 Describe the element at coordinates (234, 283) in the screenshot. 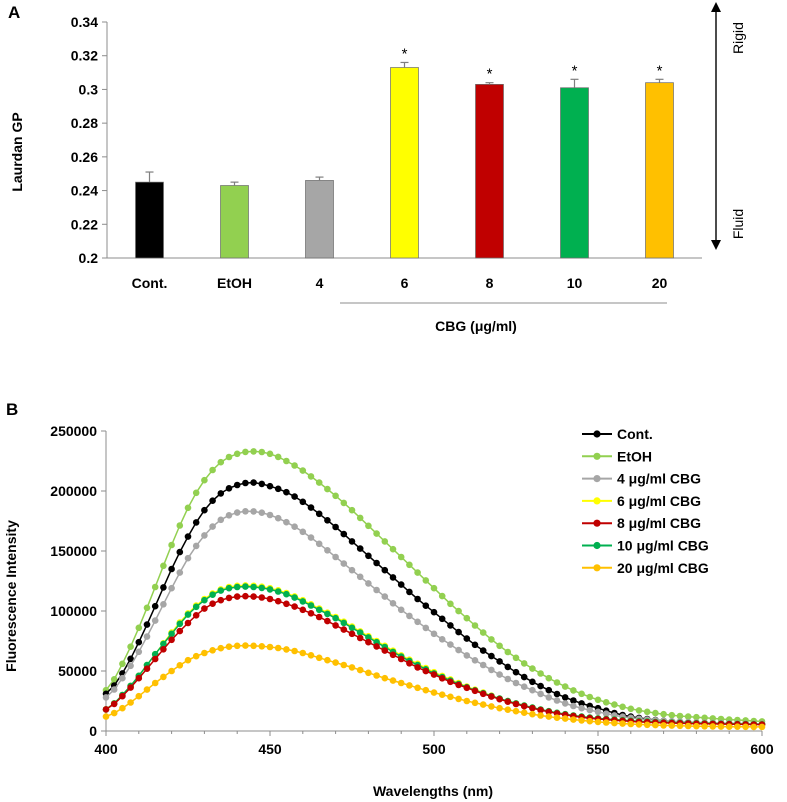

I see `panel-a-x-tick-label: EtOH` at that location.